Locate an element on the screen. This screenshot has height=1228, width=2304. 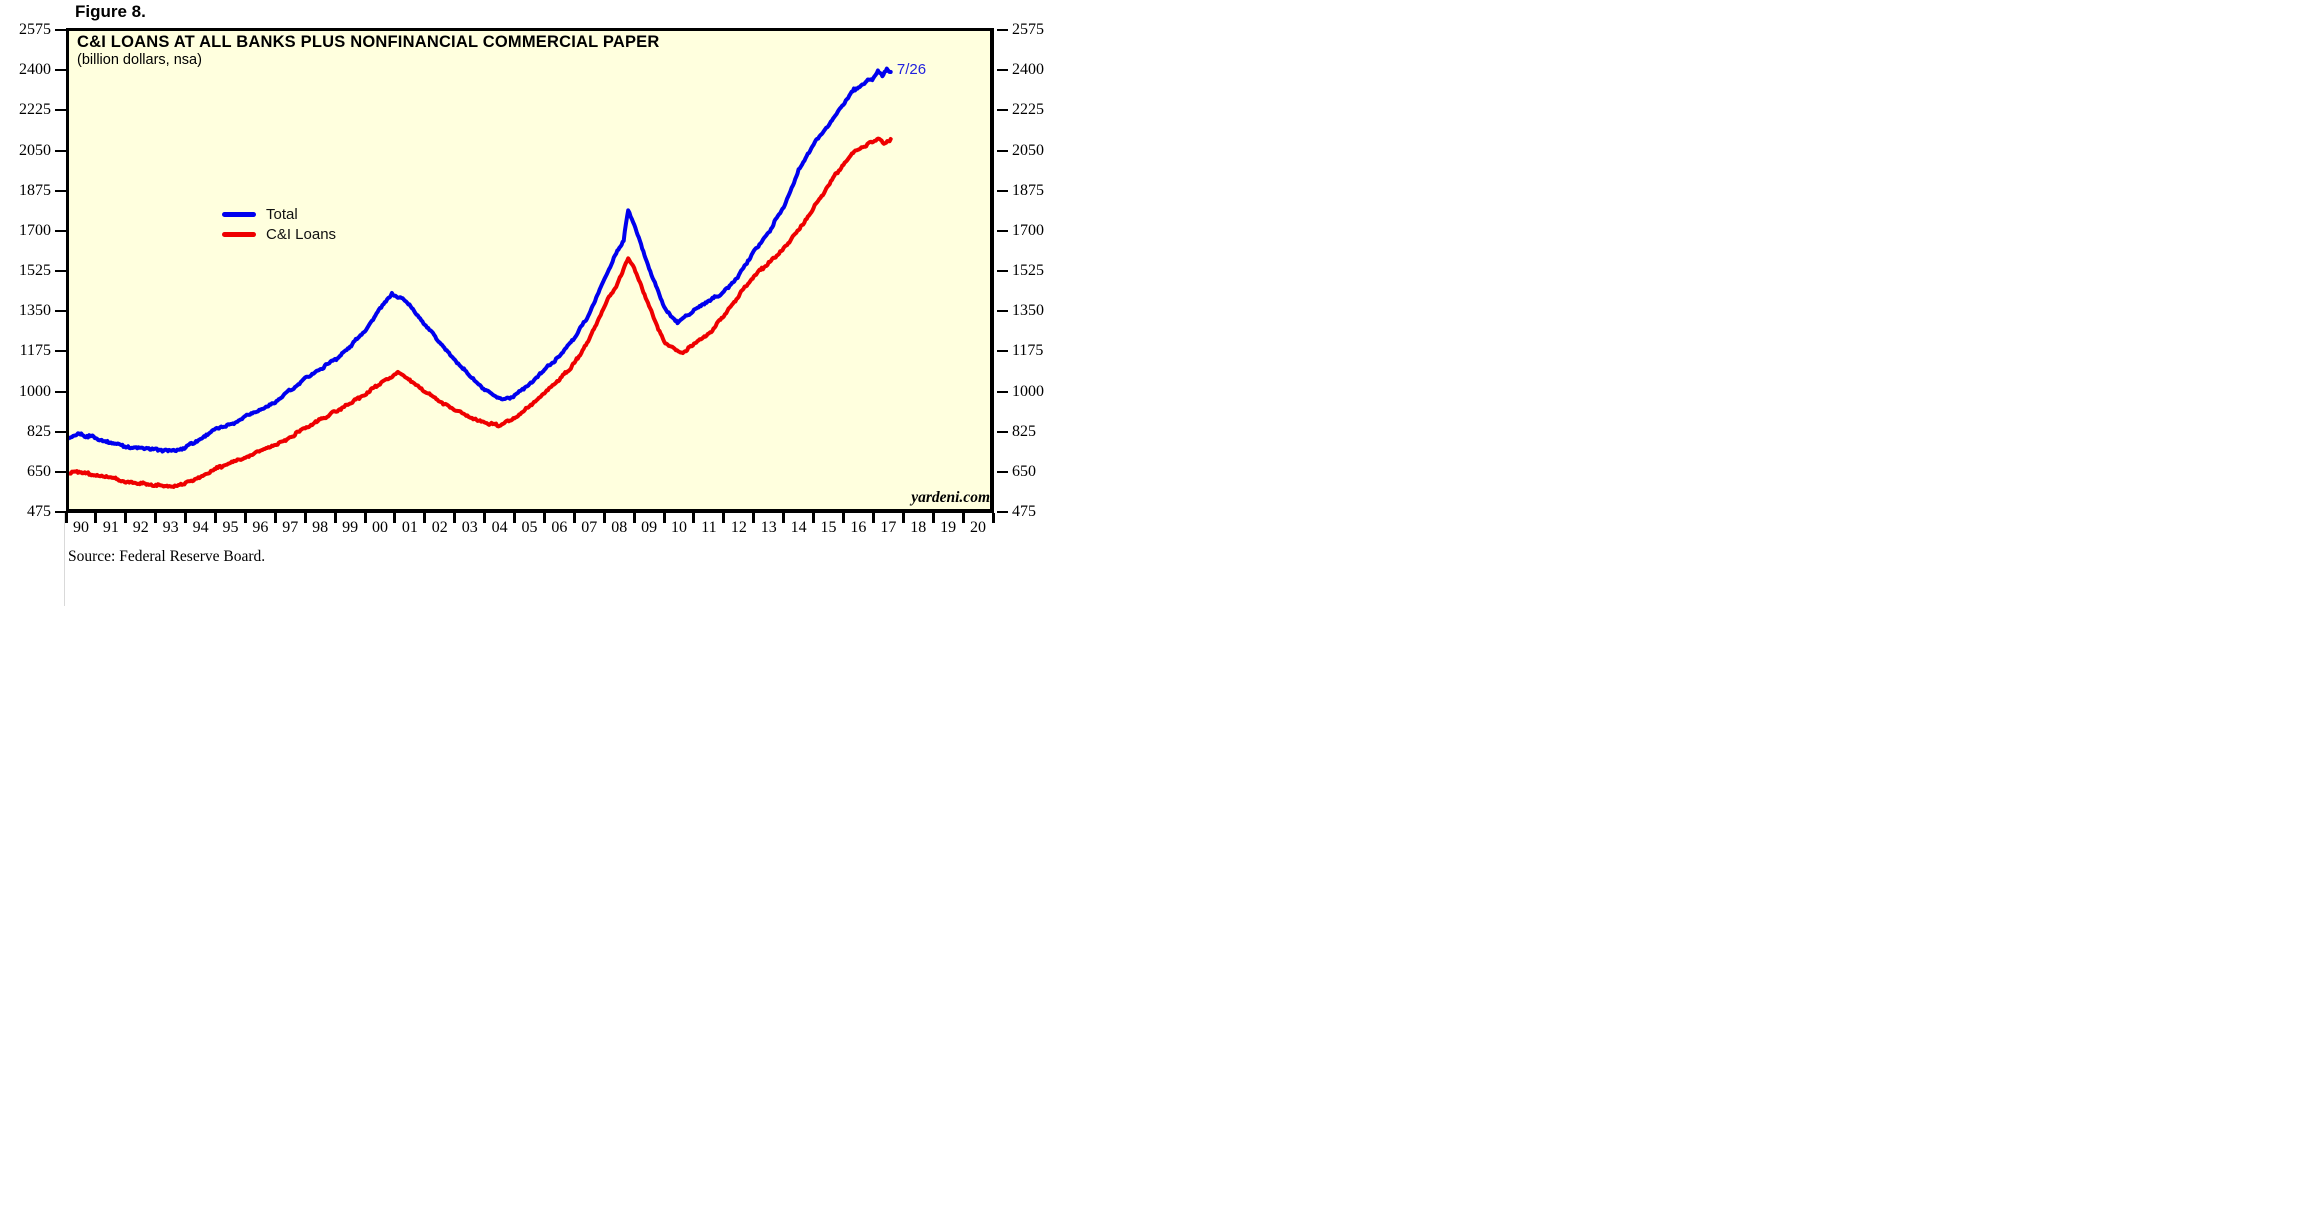
ci-loans-line is located at coordinates (481, 312).